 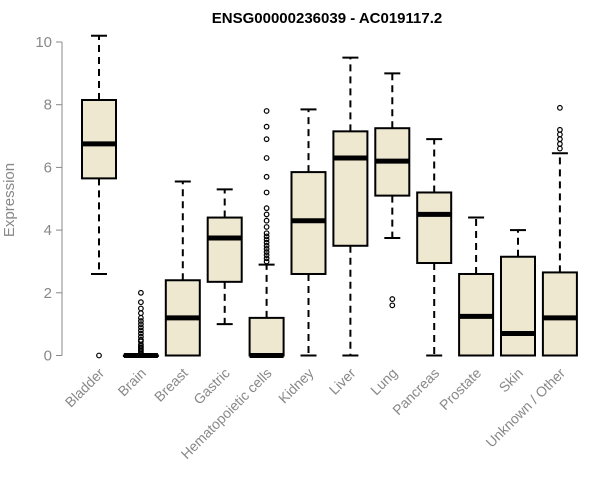 I want to click on box-skin, so click(x=518, y=293).